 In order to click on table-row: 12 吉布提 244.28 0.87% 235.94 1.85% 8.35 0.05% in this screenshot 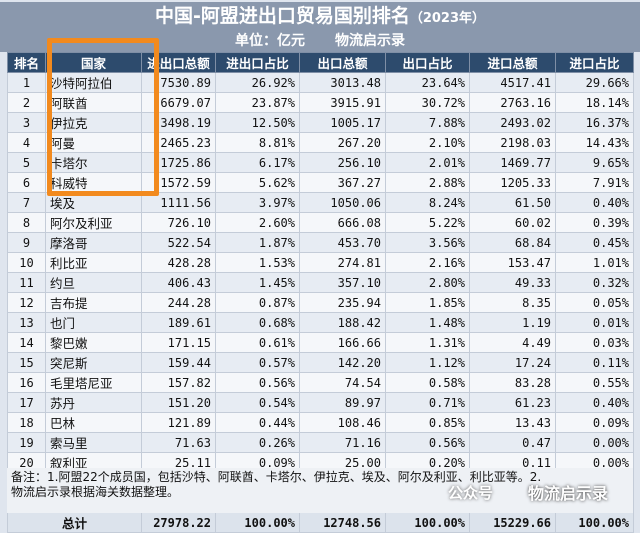, I will do `click(320, 302)`.